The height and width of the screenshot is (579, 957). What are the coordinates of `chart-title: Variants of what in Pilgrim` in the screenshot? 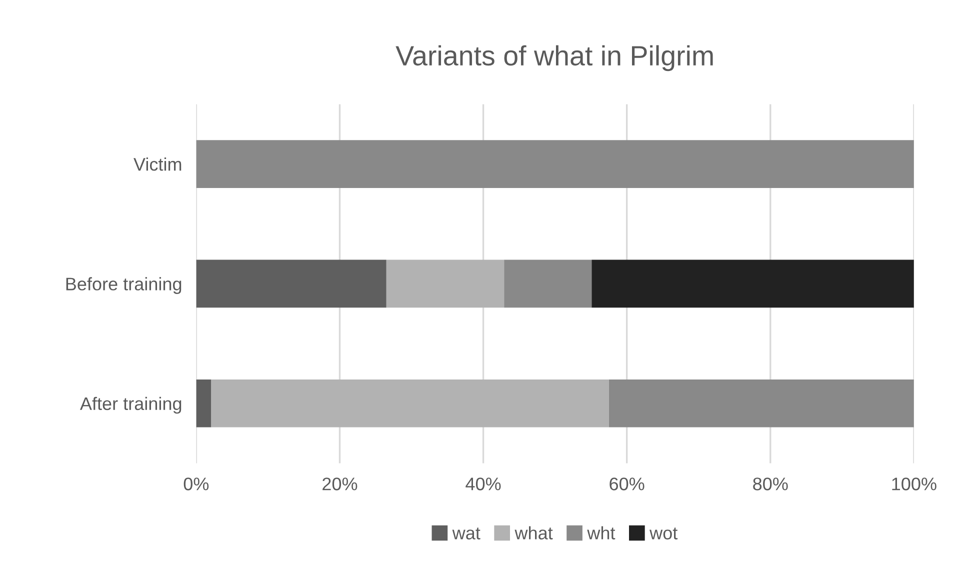 It's located at (554, 58).